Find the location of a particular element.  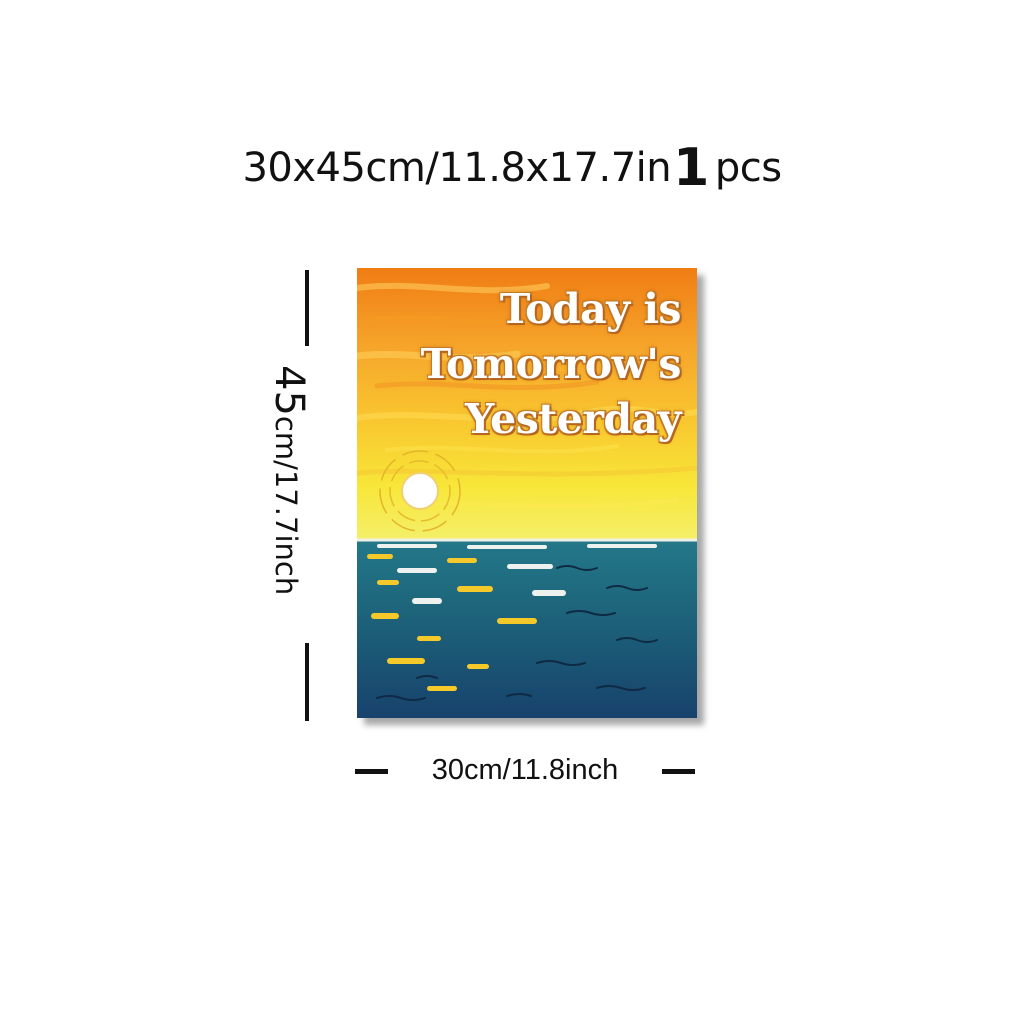

width-dimension-label: 30cm/11.8inch is located at coordinates (525, 770).